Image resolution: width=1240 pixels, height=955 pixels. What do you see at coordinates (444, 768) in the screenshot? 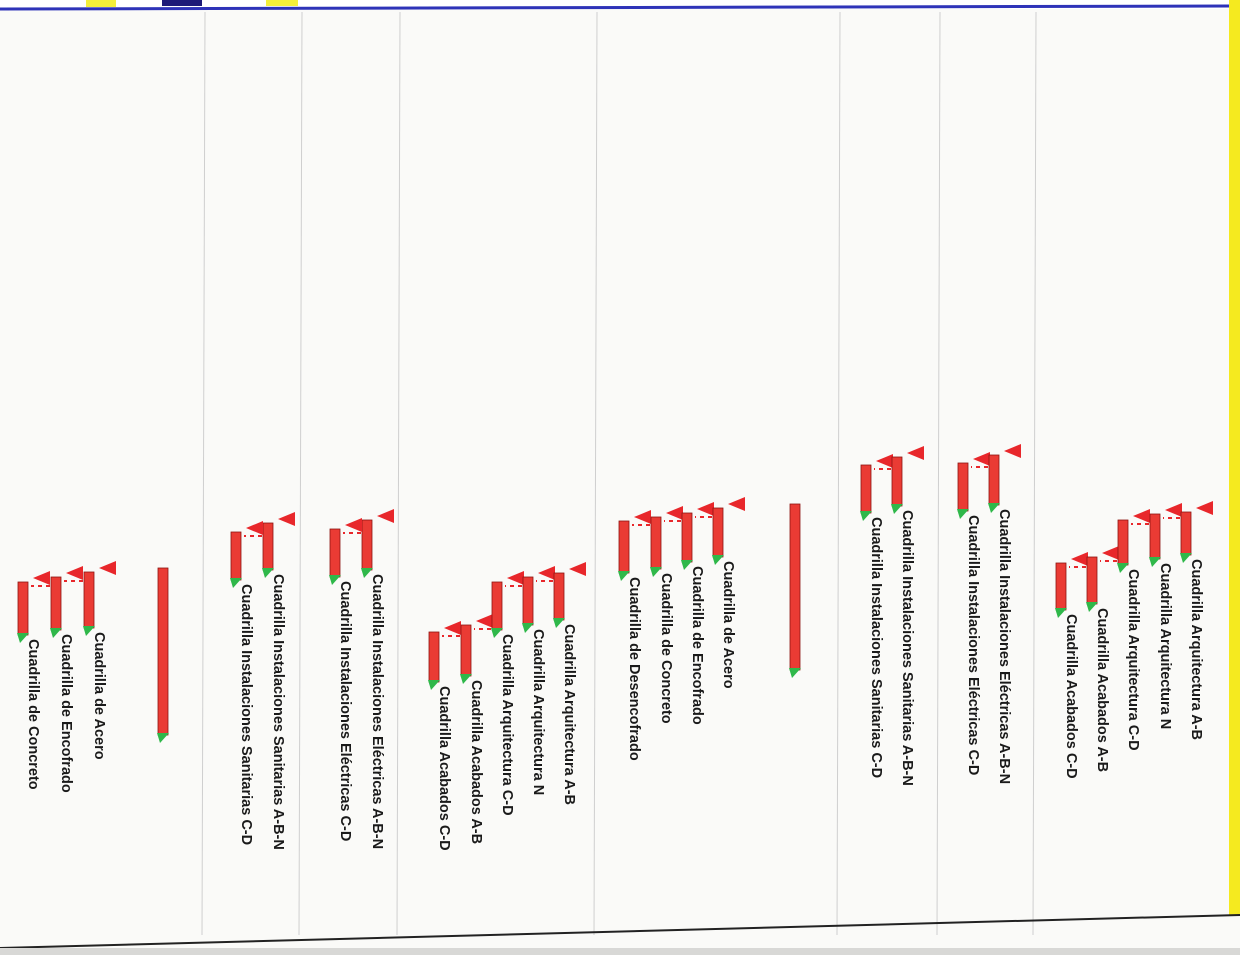
I see `task-label: Cuadrilla Acabados C-D` at bounding box center [444, 768].